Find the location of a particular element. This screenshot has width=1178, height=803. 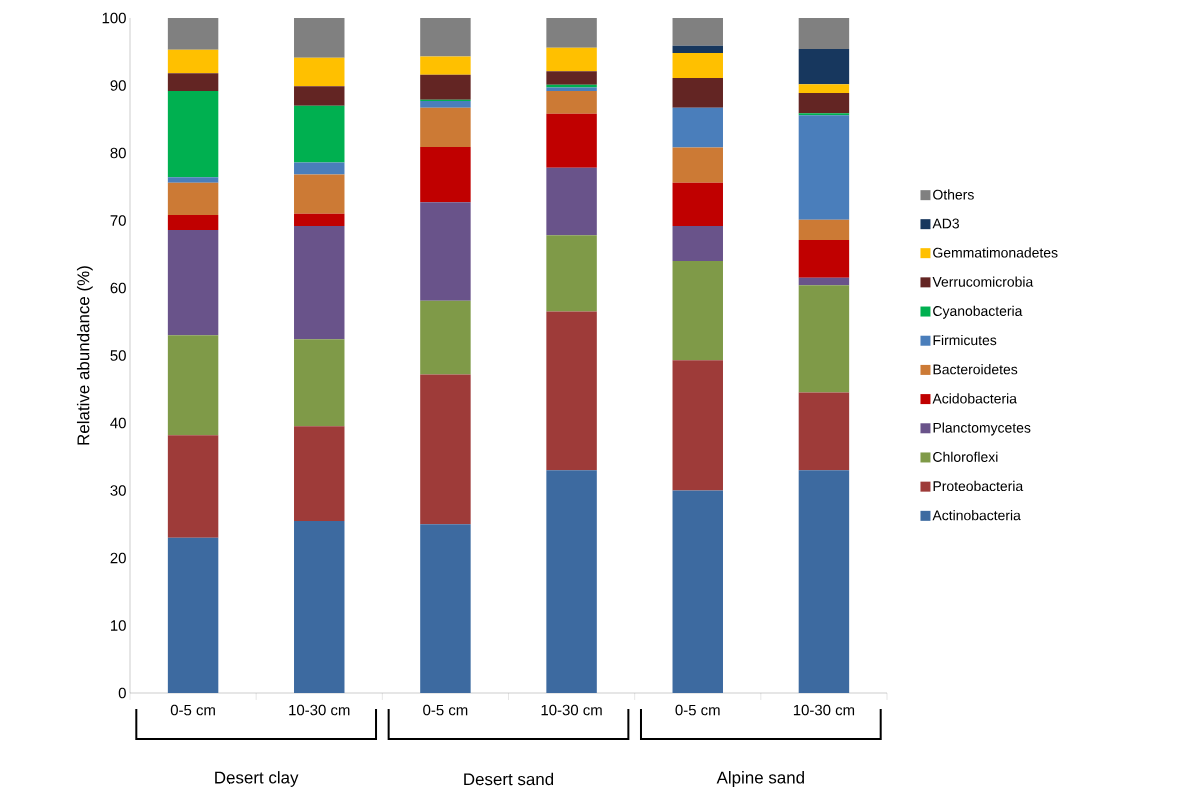

text: Alpine sand is located at coordinates (760, 779).